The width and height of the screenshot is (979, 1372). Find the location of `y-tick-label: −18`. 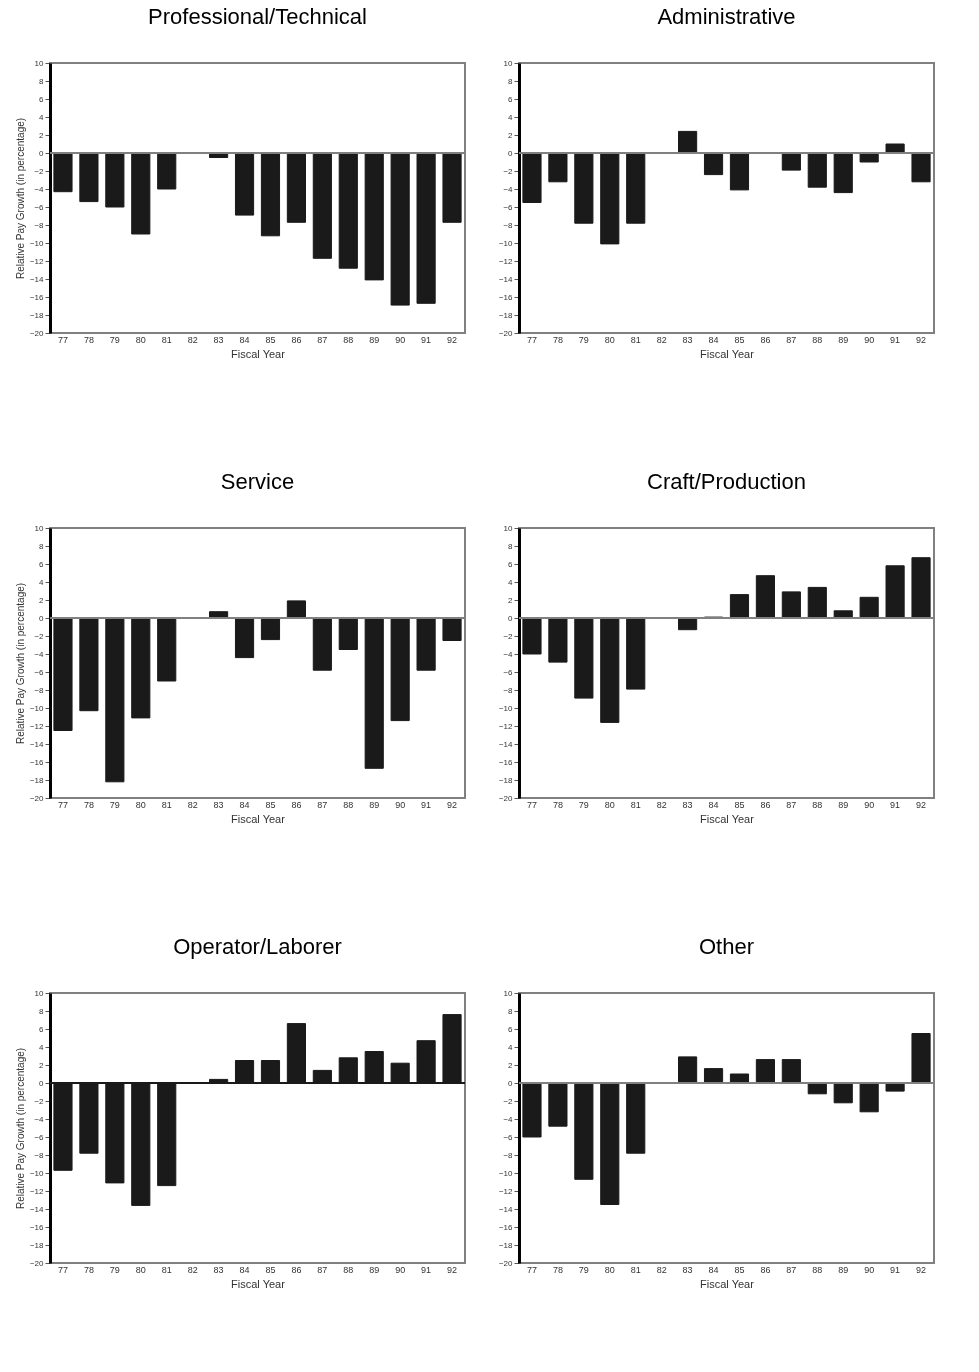

y-tick-label: −18 is located at coordinates (37, 1245).